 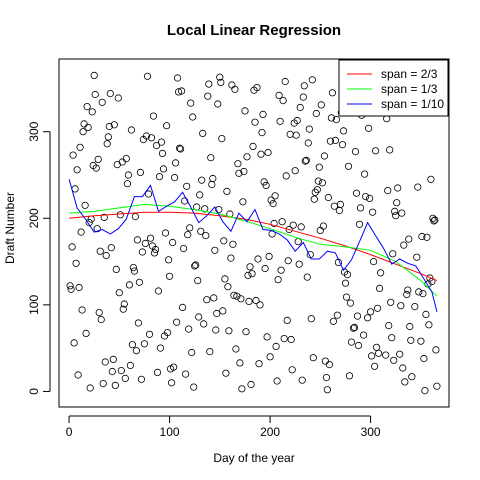 I want to click on chart-title: Local Linear Regression, so click(x=254, y=30).